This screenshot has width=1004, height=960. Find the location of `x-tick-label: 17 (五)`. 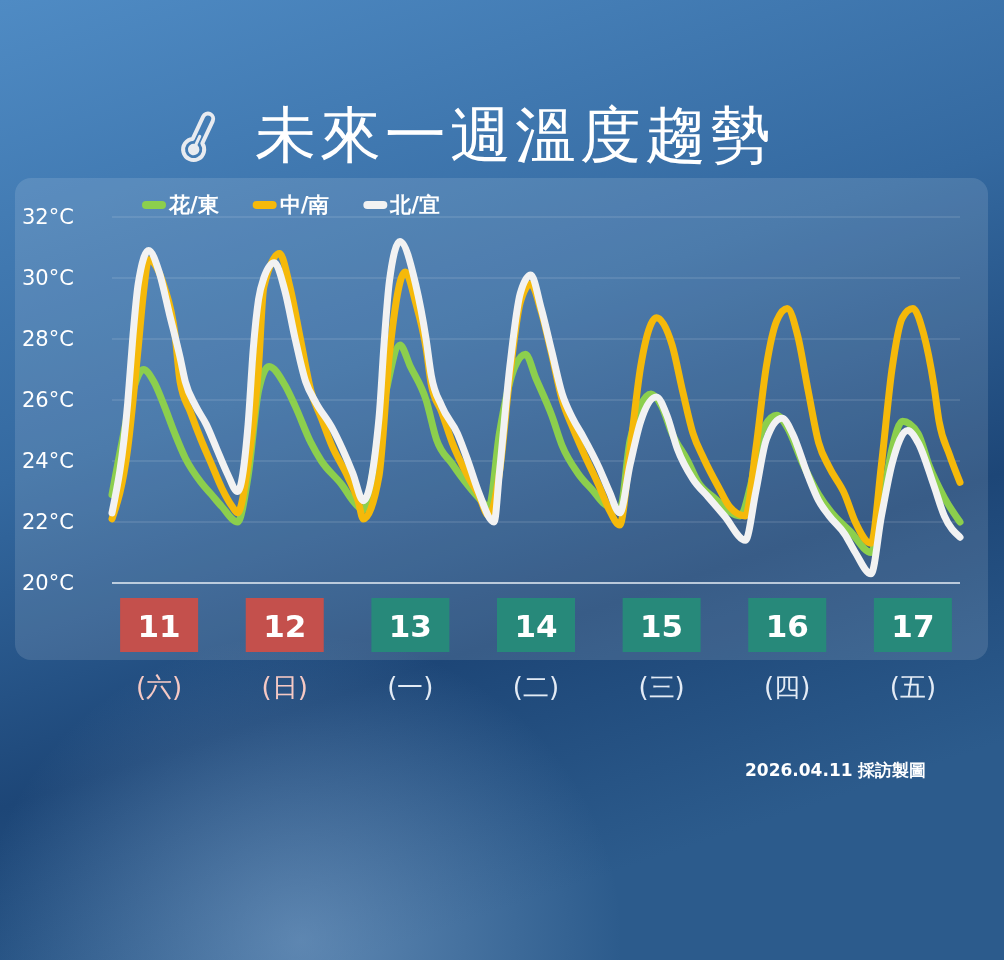

x-tick-label: 17 (五) is located at coordinates (913, 655).